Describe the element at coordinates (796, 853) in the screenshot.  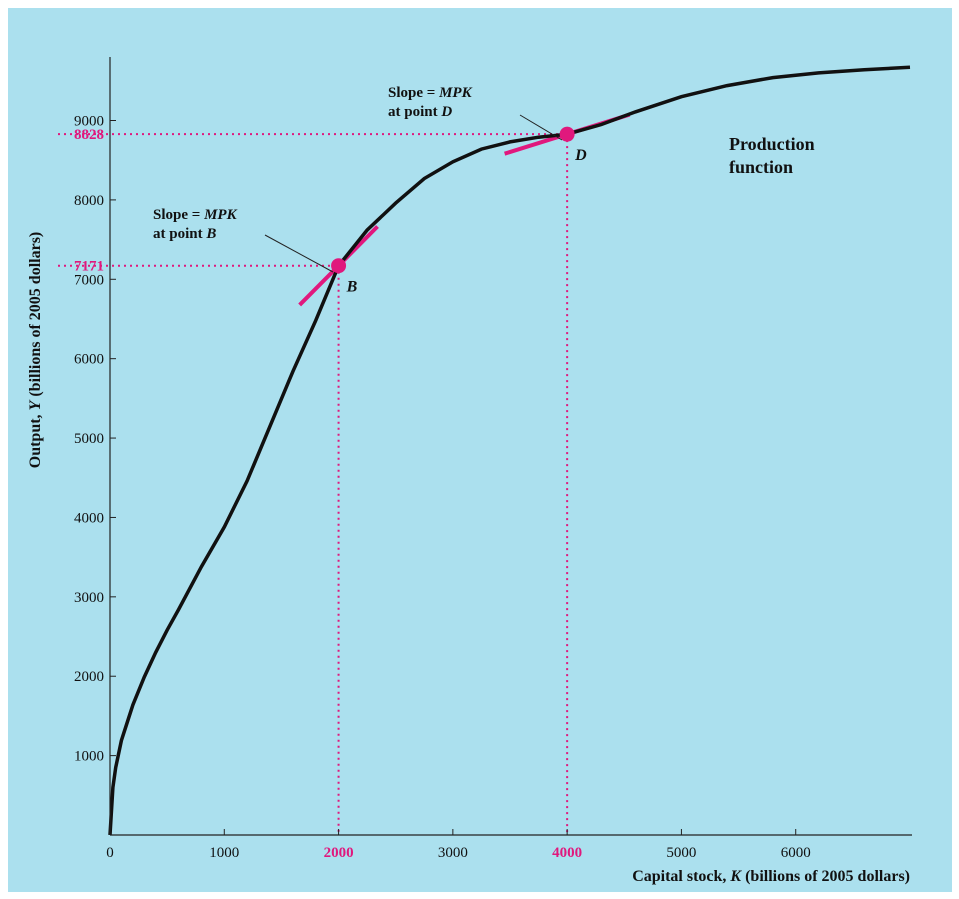
I see `x-tick-label: 6000` at that location.